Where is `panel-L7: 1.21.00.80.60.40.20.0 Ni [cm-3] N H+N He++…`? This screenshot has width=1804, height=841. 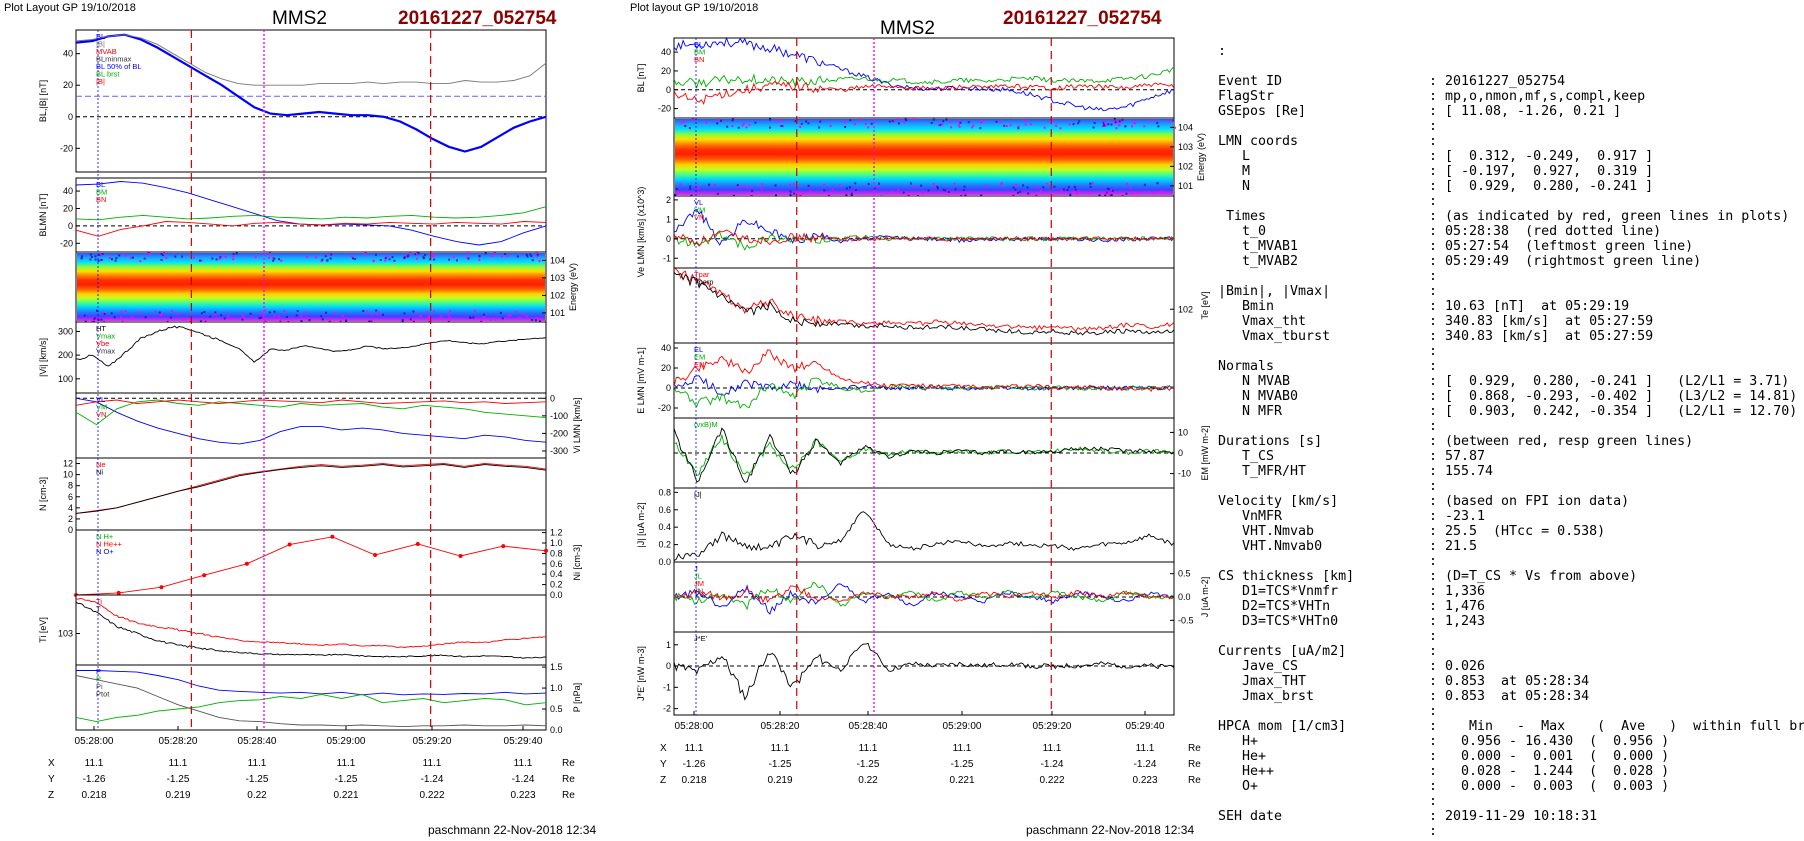
panel-L7: 1.21.00.80.60.40.20.0 Ni [cm-3] N H+N He++… is located at coordinates (328, 564).